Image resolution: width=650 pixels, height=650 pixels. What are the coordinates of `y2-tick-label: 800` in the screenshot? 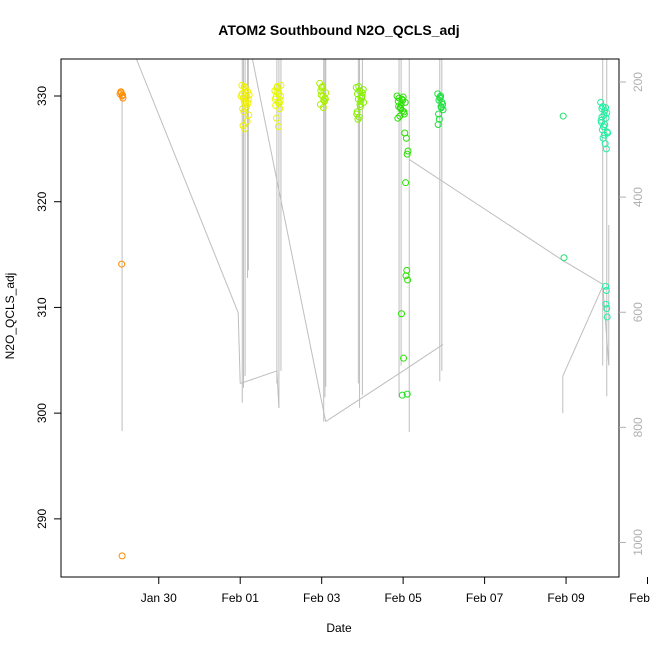 It's located at (638, 427).